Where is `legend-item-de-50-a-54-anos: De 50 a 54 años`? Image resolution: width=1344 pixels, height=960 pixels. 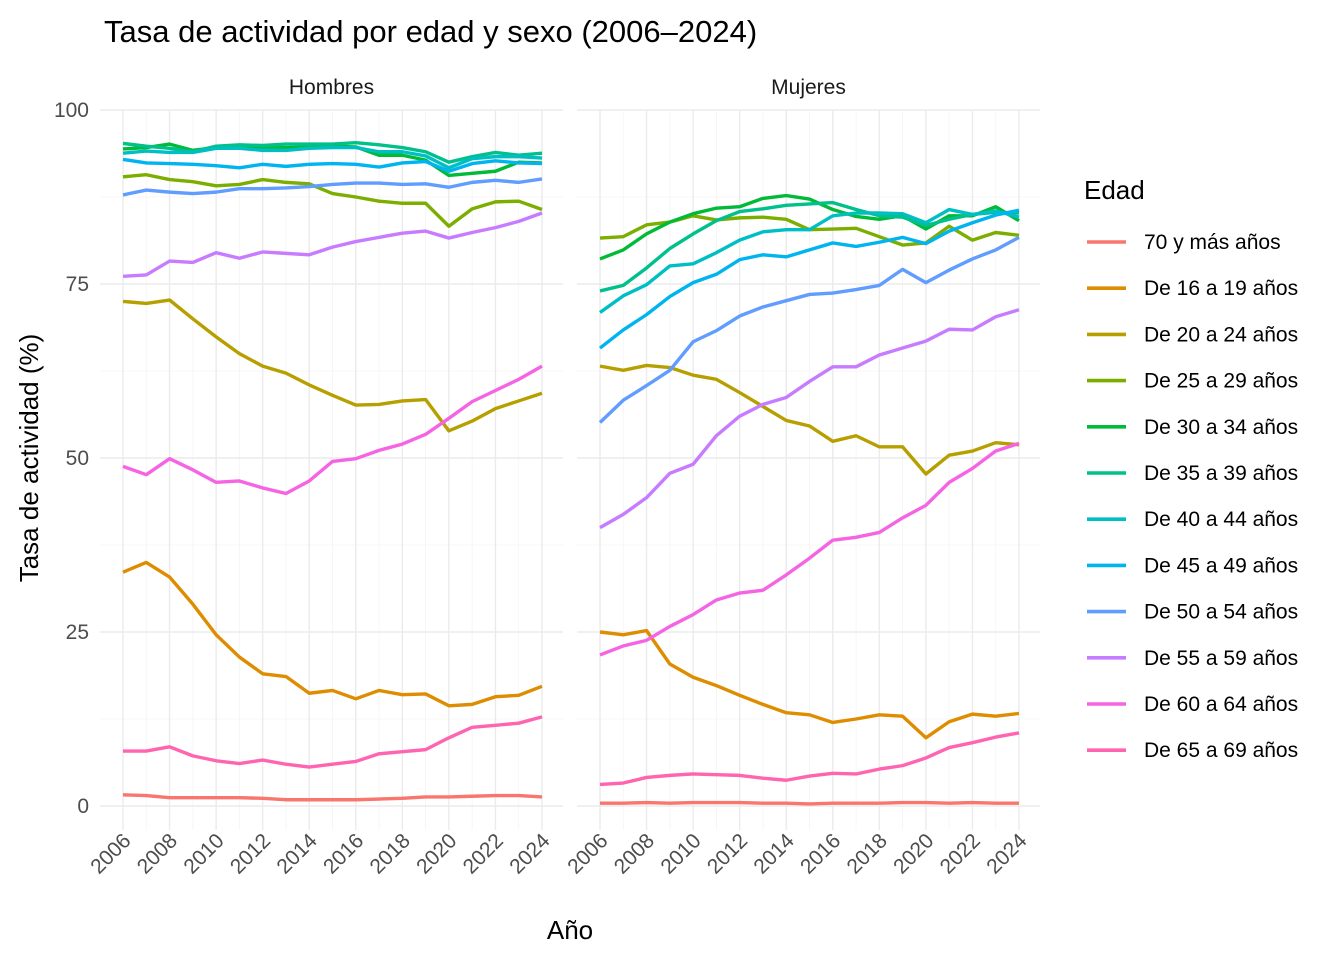
legend-item-de-50-a-54-anos: De 50 a 54 años is located at coordinates (1192, 612).